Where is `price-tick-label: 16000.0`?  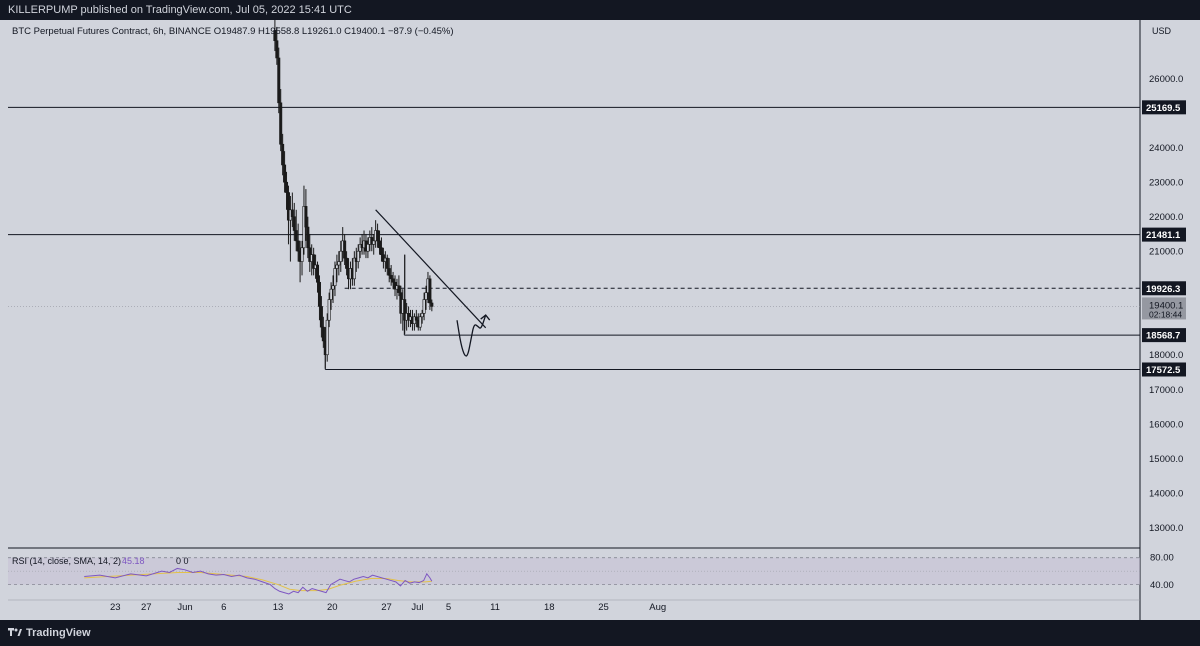
price-tick-label: 16000.0 is located at coordinates (1166, 424).